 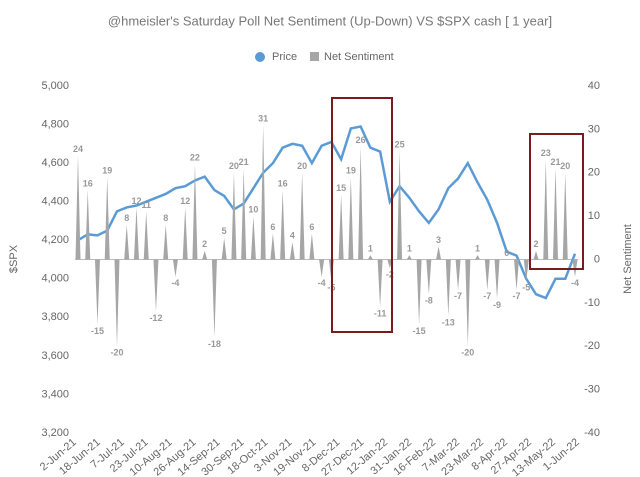 I want to click on data-label: 4, so click(x=292, y=236).